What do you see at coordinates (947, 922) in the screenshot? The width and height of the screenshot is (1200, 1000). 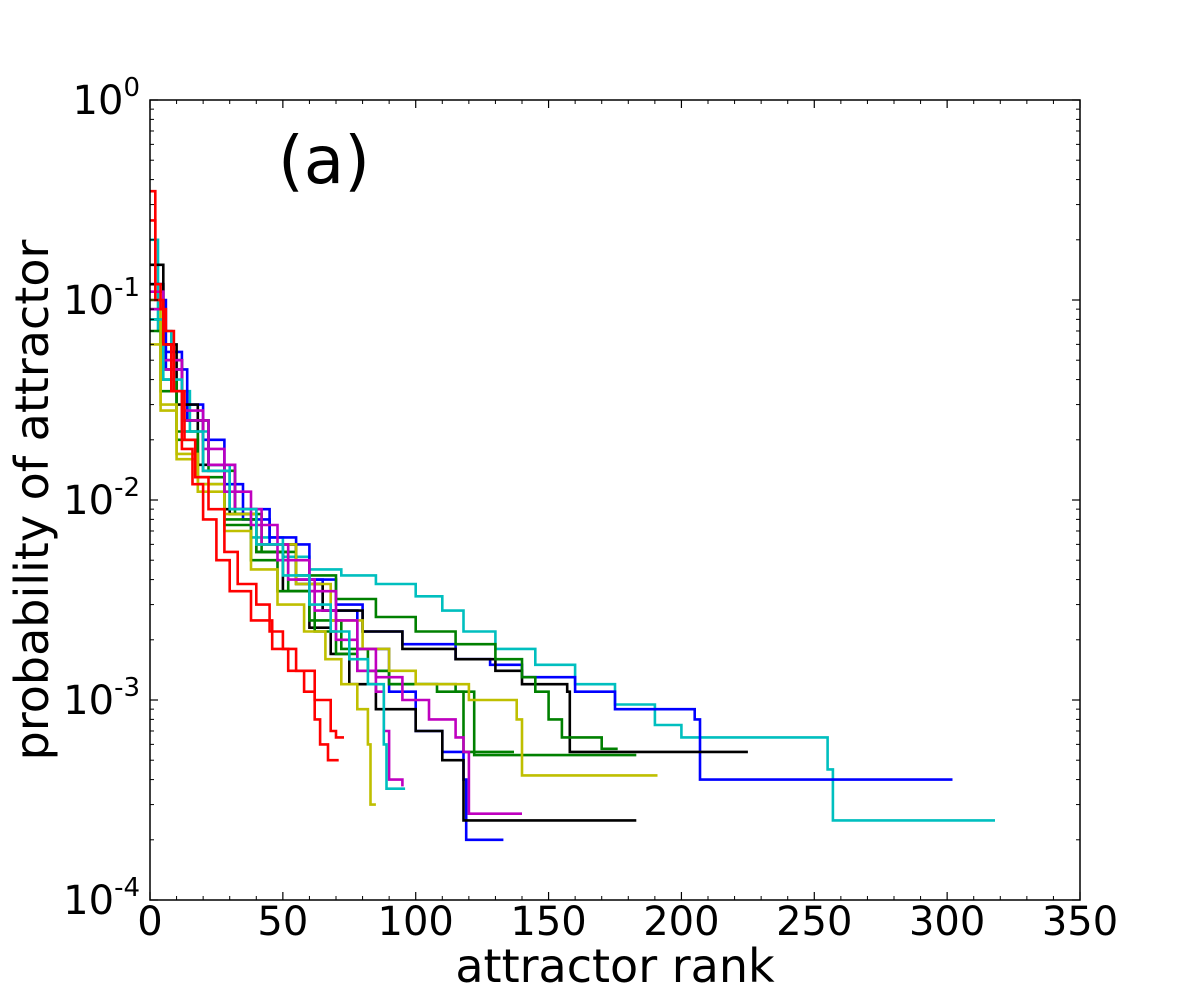 I see `x-tick-label: 300` at bounding box center [947, 922].